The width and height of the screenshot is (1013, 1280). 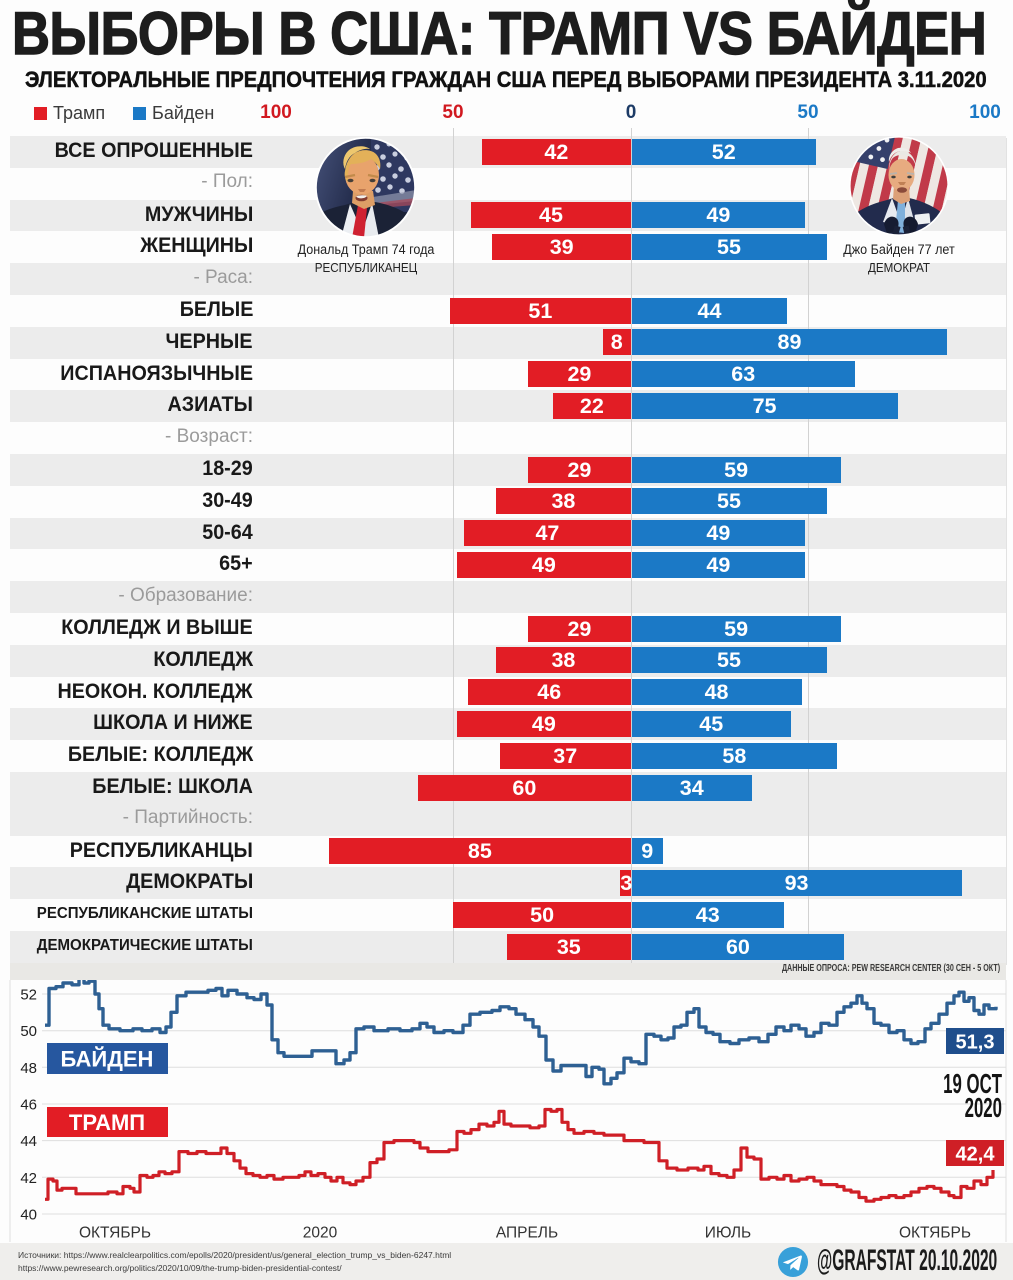 What do you see at coordinates (28, 995) in the screenshot?
I see `svg-text: 52` at bounding box center [28, 995].